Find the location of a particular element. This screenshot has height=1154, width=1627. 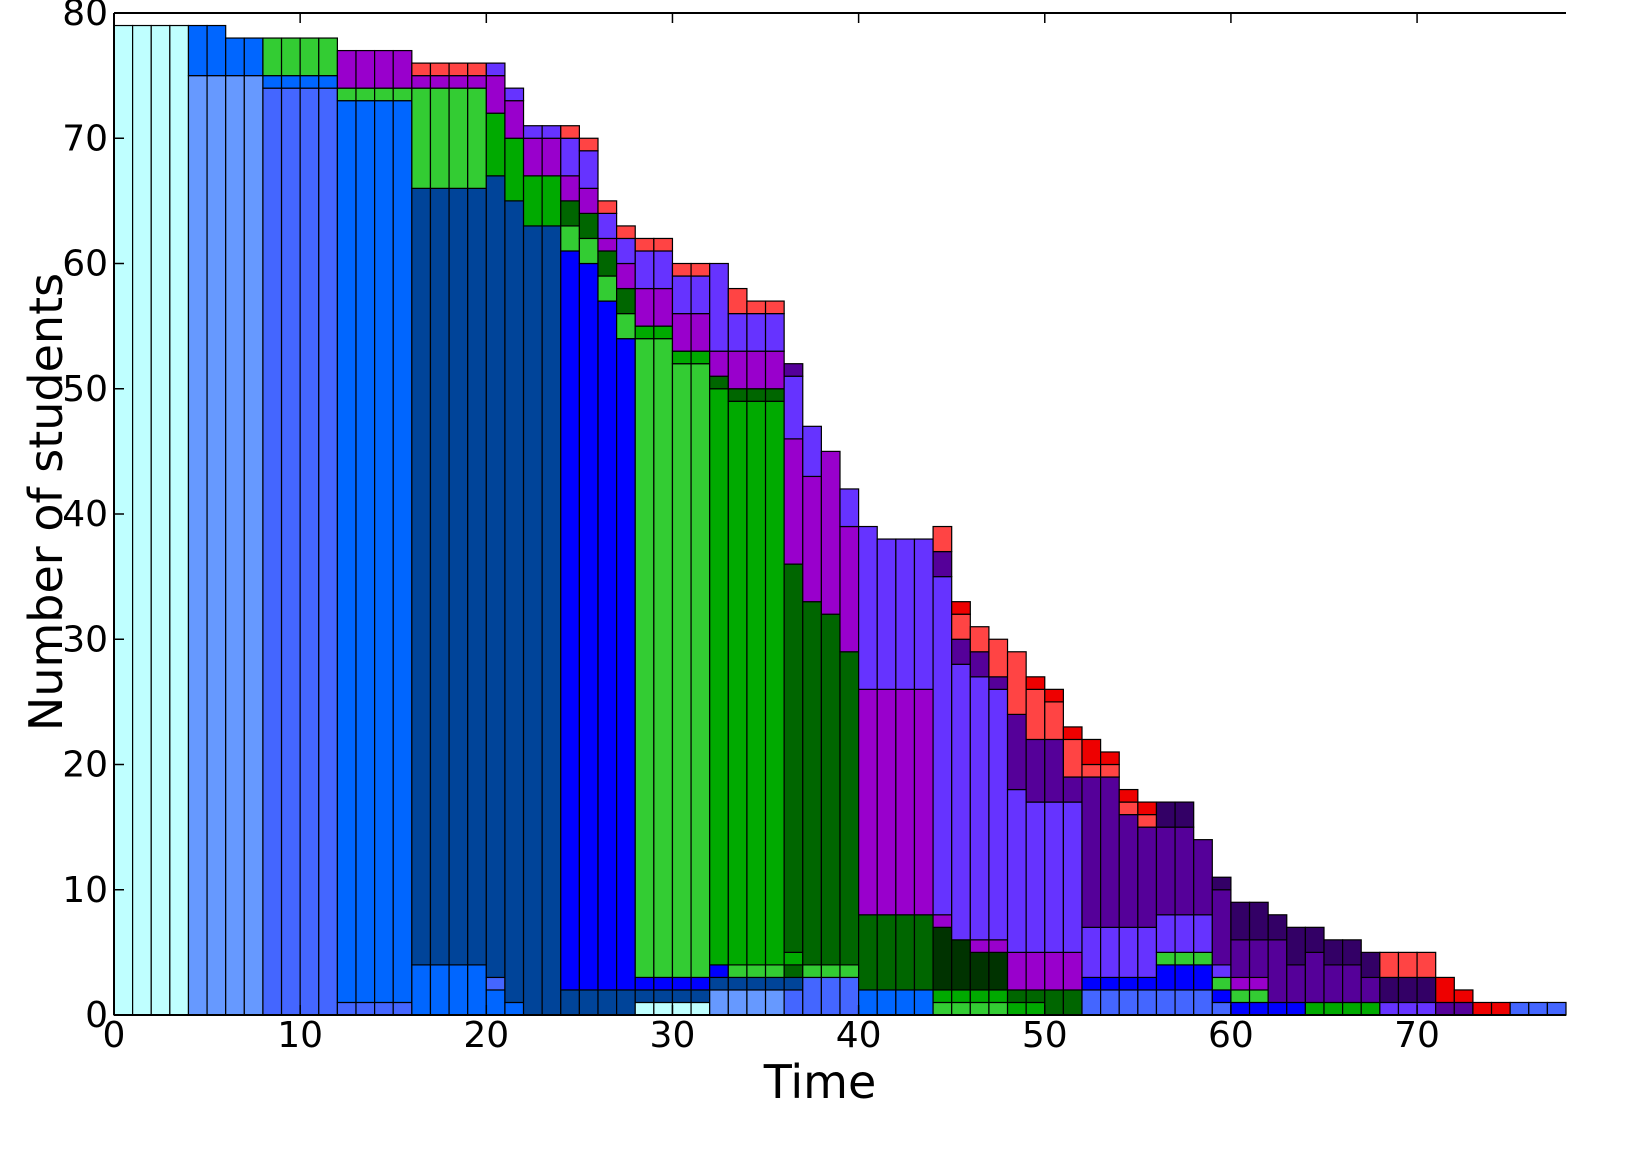

x-tick-label: 0 is located at coordinates (114, 1035).